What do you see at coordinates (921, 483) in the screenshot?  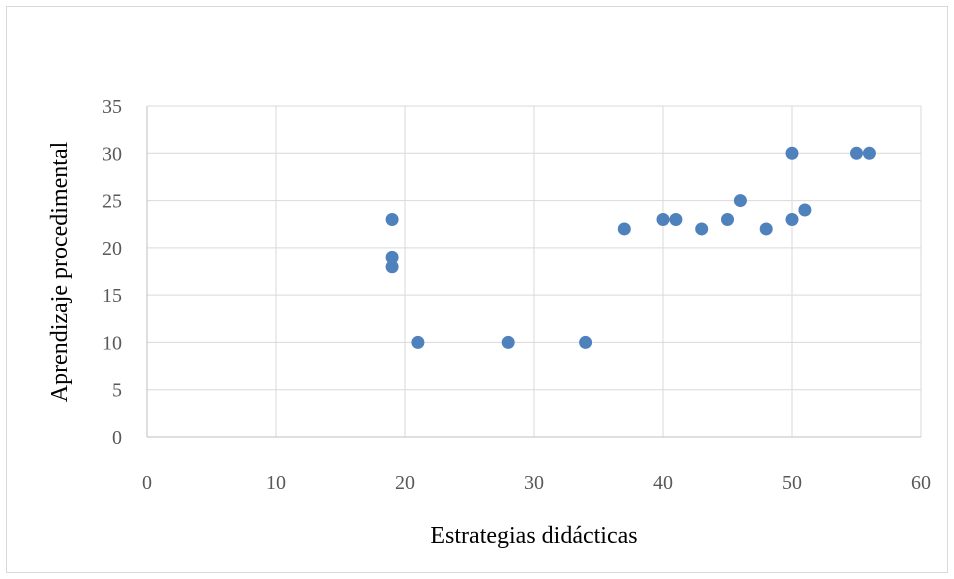 I see `x-tick-label: 60` at bounding box center [921, 483].